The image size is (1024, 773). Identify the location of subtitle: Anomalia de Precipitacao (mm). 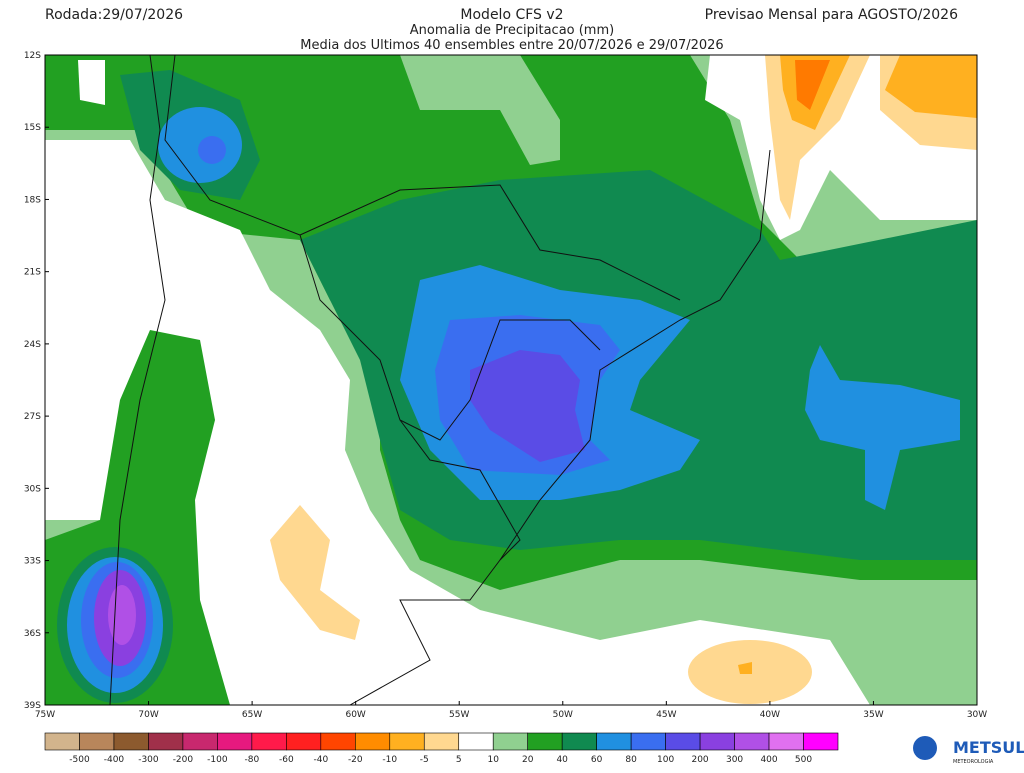
(512, 30).